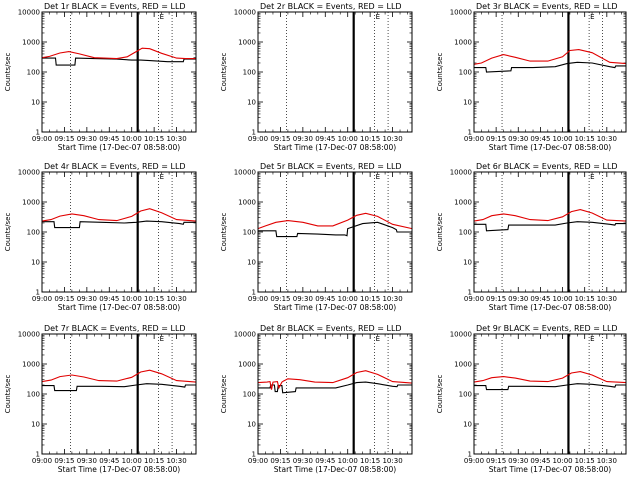 This screenshot has height=480, width=640. Describe the element at coordinates (115, 6) in the screenshot. I see `panel-title: Det 1r BLACK = Events, RED = LLD` at that location.